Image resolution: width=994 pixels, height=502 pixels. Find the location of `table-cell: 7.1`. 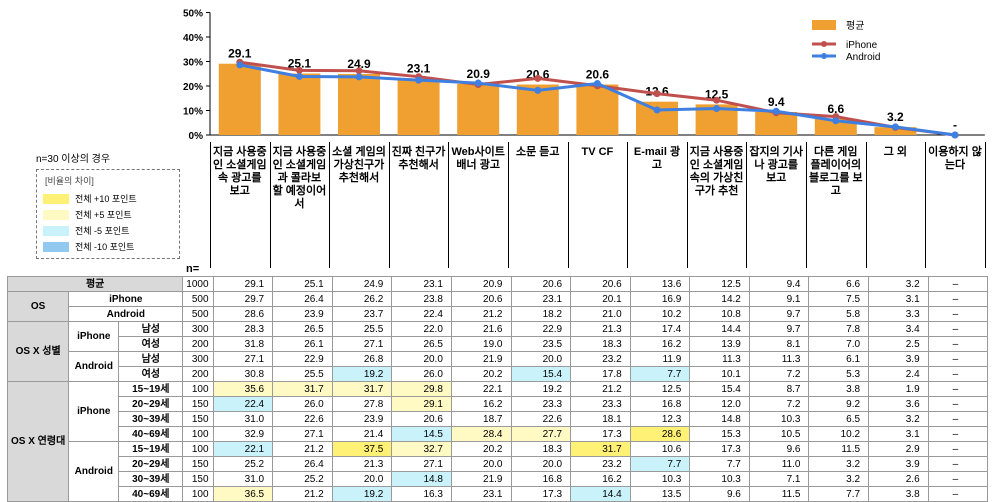

table-cell: 7.1 is located at coordinates (779, 479).